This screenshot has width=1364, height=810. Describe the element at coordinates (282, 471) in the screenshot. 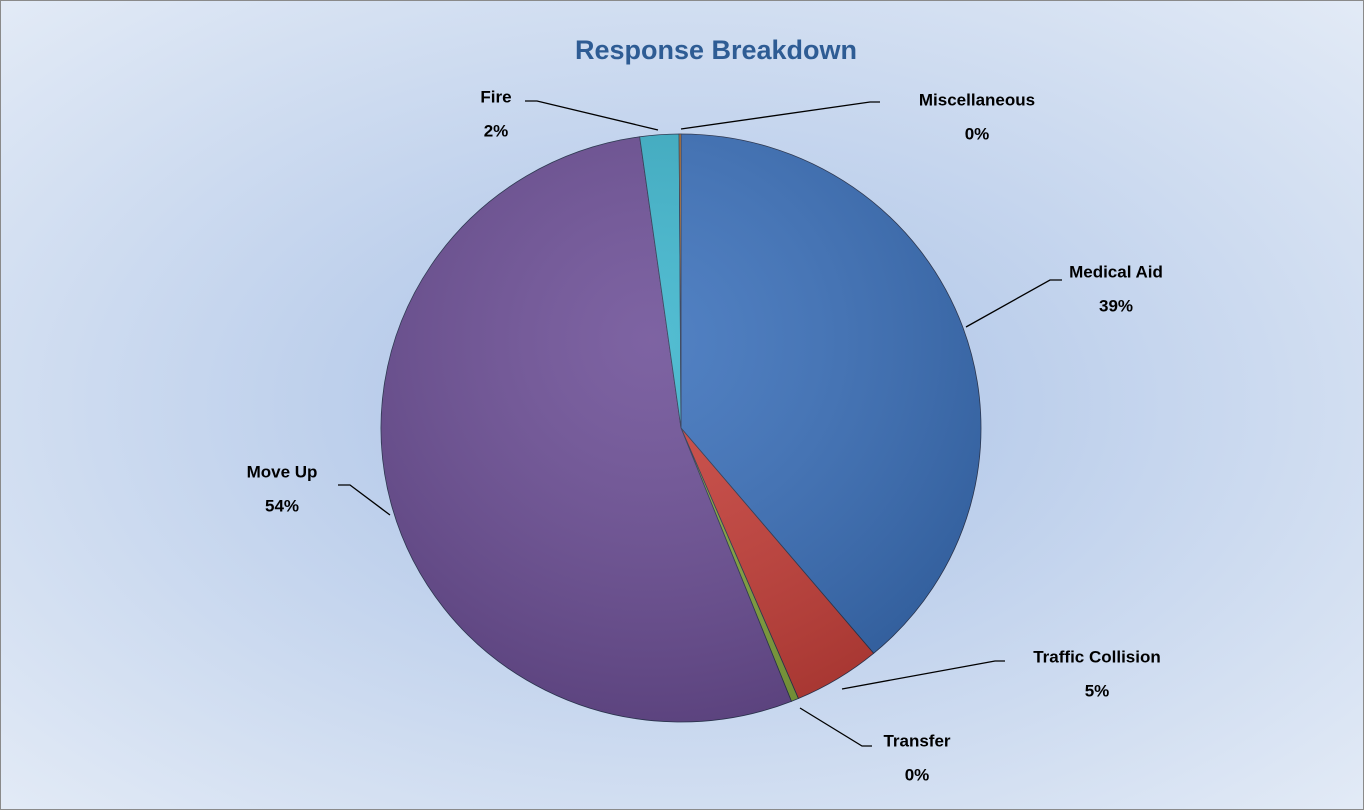

I see `slice-label: Move Up` at that location.